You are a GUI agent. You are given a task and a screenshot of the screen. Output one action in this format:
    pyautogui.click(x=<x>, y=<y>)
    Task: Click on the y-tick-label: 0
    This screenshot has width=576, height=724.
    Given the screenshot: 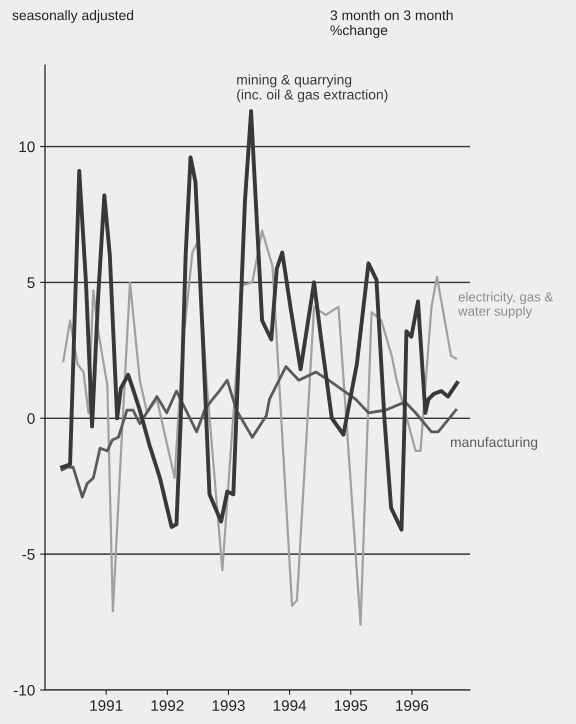 What is the action you would take?
    pyautogui.click(x=31, y=418)
    